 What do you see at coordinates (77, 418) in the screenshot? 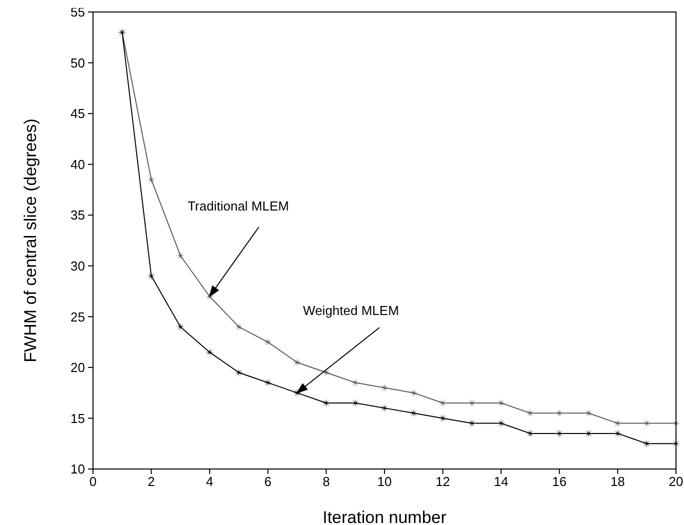
I see `y-tick-label: 15` at bounding box center [77, 418].